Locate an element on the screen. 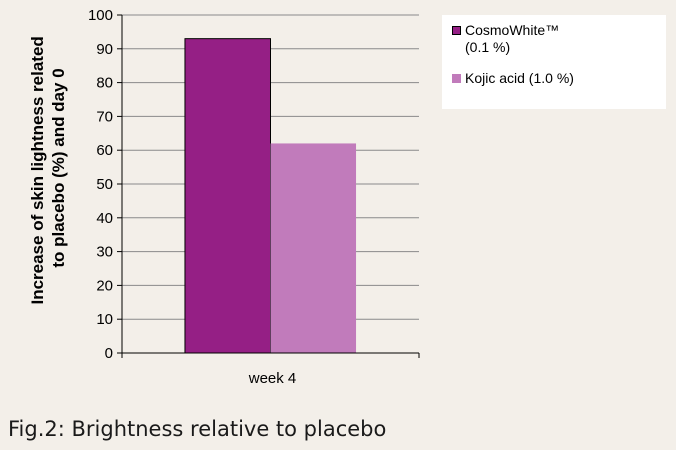 The image size is (676, 450). legend: CosmoWhite™ (0.1 %) Kojic acid (1.0 %) is located at coordinates (554, 62).